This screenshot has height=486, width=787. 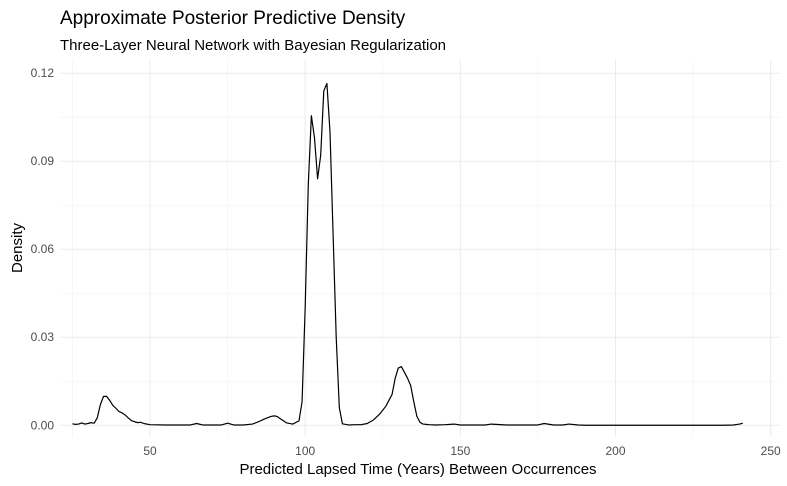 What do you see at coordinates (233, 18) in the screenshot?
I see `chart-title: Approximate Posterior Predictive Density` at bounding box center [233, 18].